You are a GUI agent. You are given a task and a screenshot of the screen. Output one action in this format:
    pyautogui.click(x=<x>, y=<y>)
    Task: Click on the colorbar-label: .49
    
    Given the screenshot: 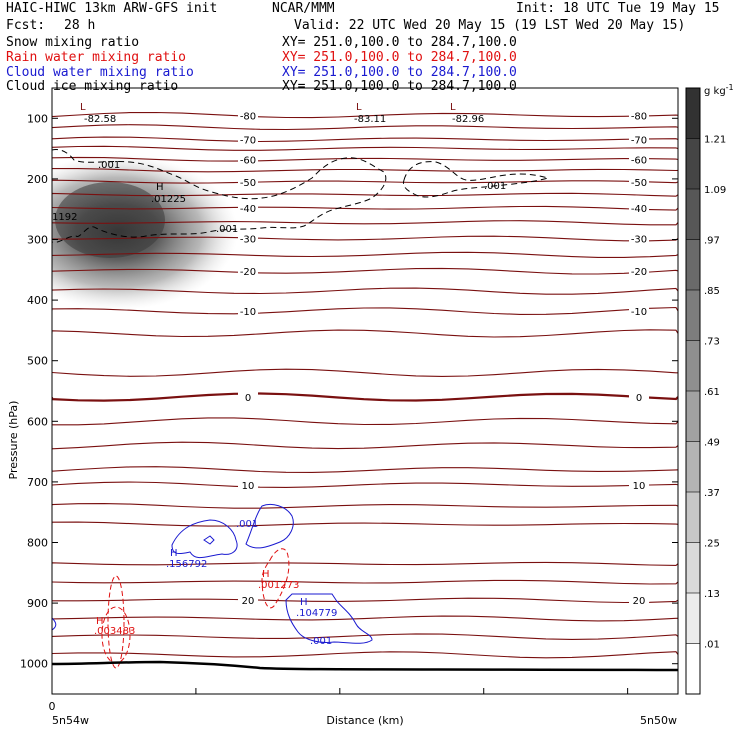 What is the action you would take?
    pyautogui.click(x=712, y=443)
    